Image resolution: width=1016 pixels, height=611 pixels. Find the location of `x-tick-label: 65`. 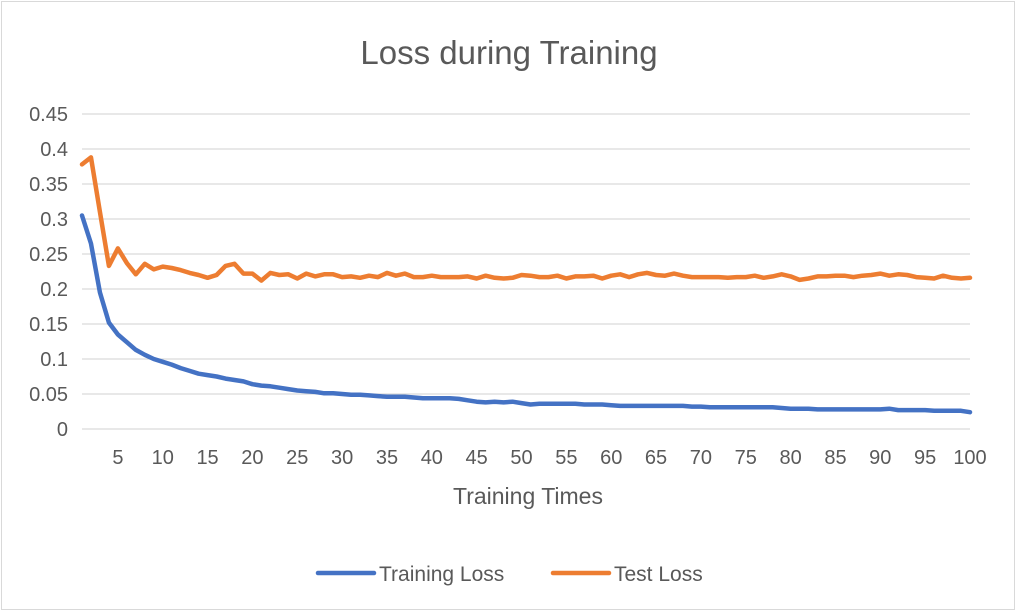

x-tick-label: 65 is located at coordinates (656, 458).